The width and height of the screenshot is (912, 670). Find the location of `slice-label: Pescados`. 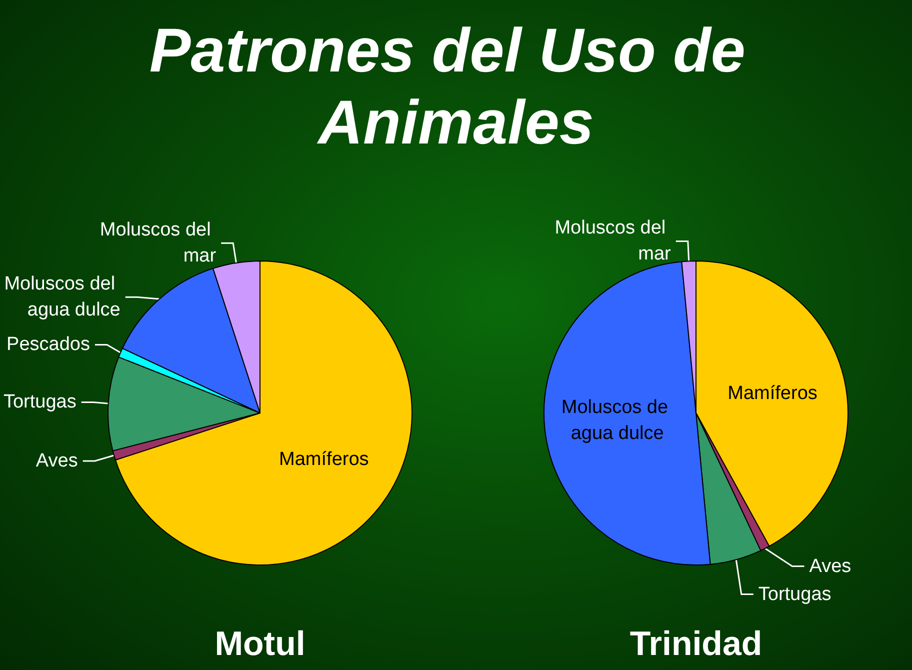

slice-label: Pescados is located at coordinates (48, 345).